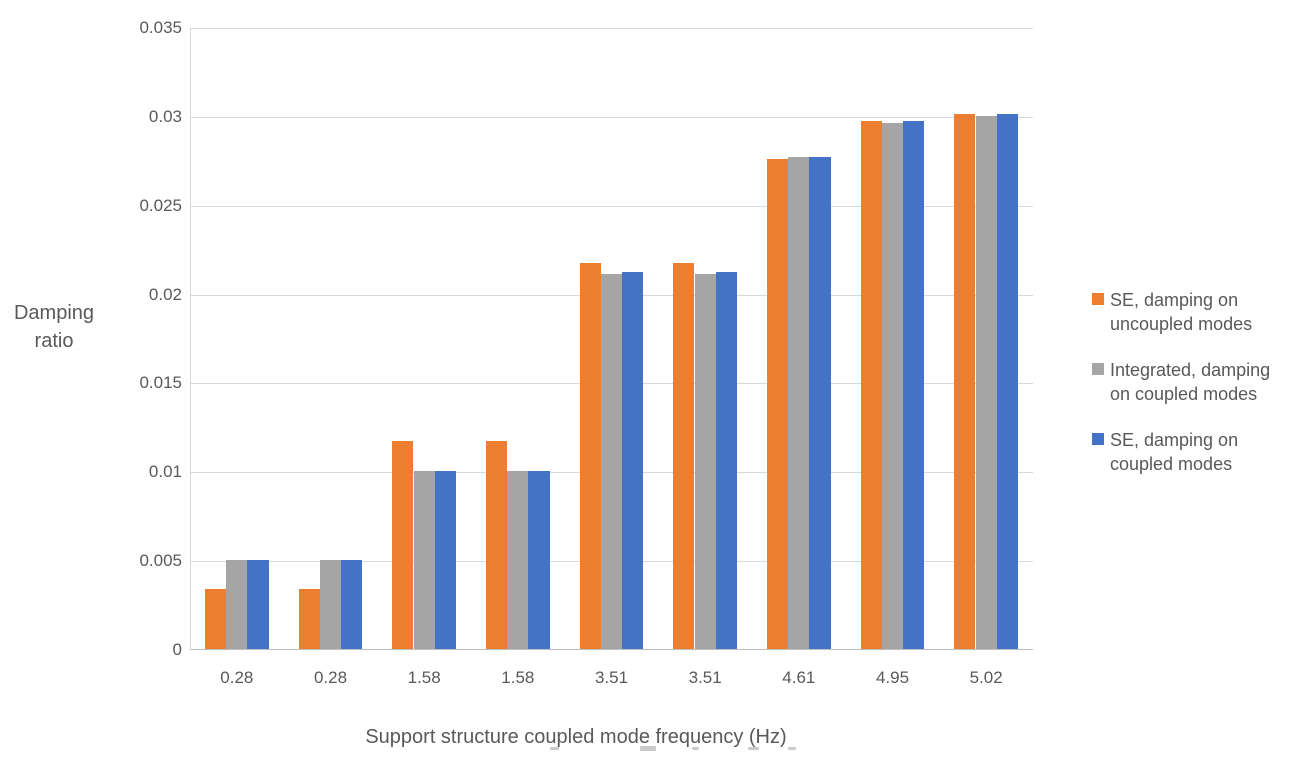 The width and height of the screenshot is (1296, 771). I want to click on y-tick-label: 0.015, so click(160, 383).